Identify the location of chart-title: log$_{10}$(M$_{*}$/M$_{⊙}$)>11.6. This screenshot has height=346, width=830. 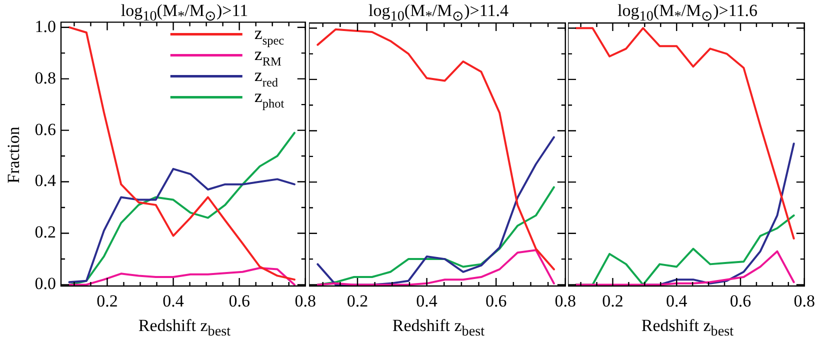
(687, 13).